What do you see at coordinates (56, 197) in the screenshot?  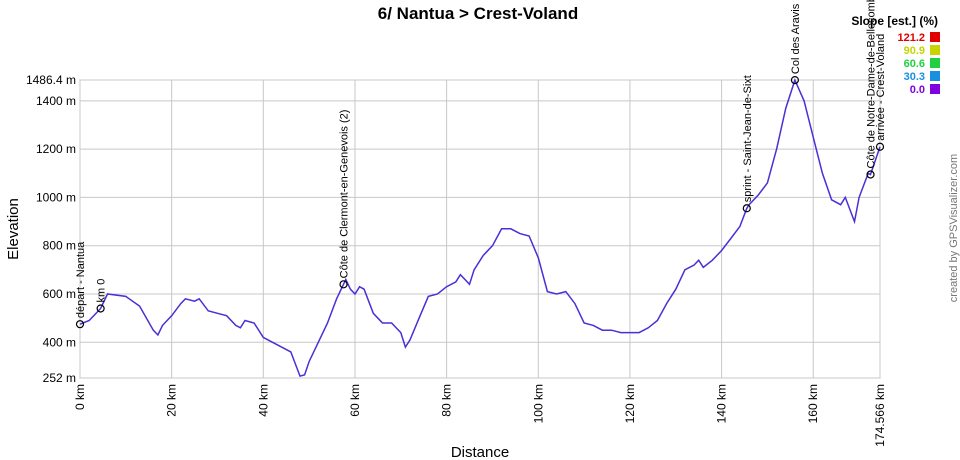 I see `y-tick-label: 1000 m` at bounding box center [56, 197].